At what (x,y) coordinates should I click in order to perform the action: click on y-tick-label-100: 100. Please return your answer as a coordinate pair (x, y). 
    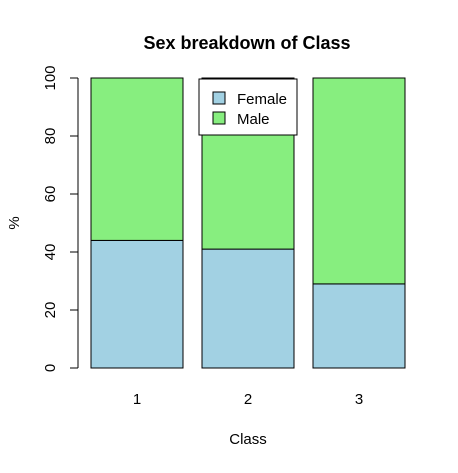
    Looking at the image, I should click on (50, 77).